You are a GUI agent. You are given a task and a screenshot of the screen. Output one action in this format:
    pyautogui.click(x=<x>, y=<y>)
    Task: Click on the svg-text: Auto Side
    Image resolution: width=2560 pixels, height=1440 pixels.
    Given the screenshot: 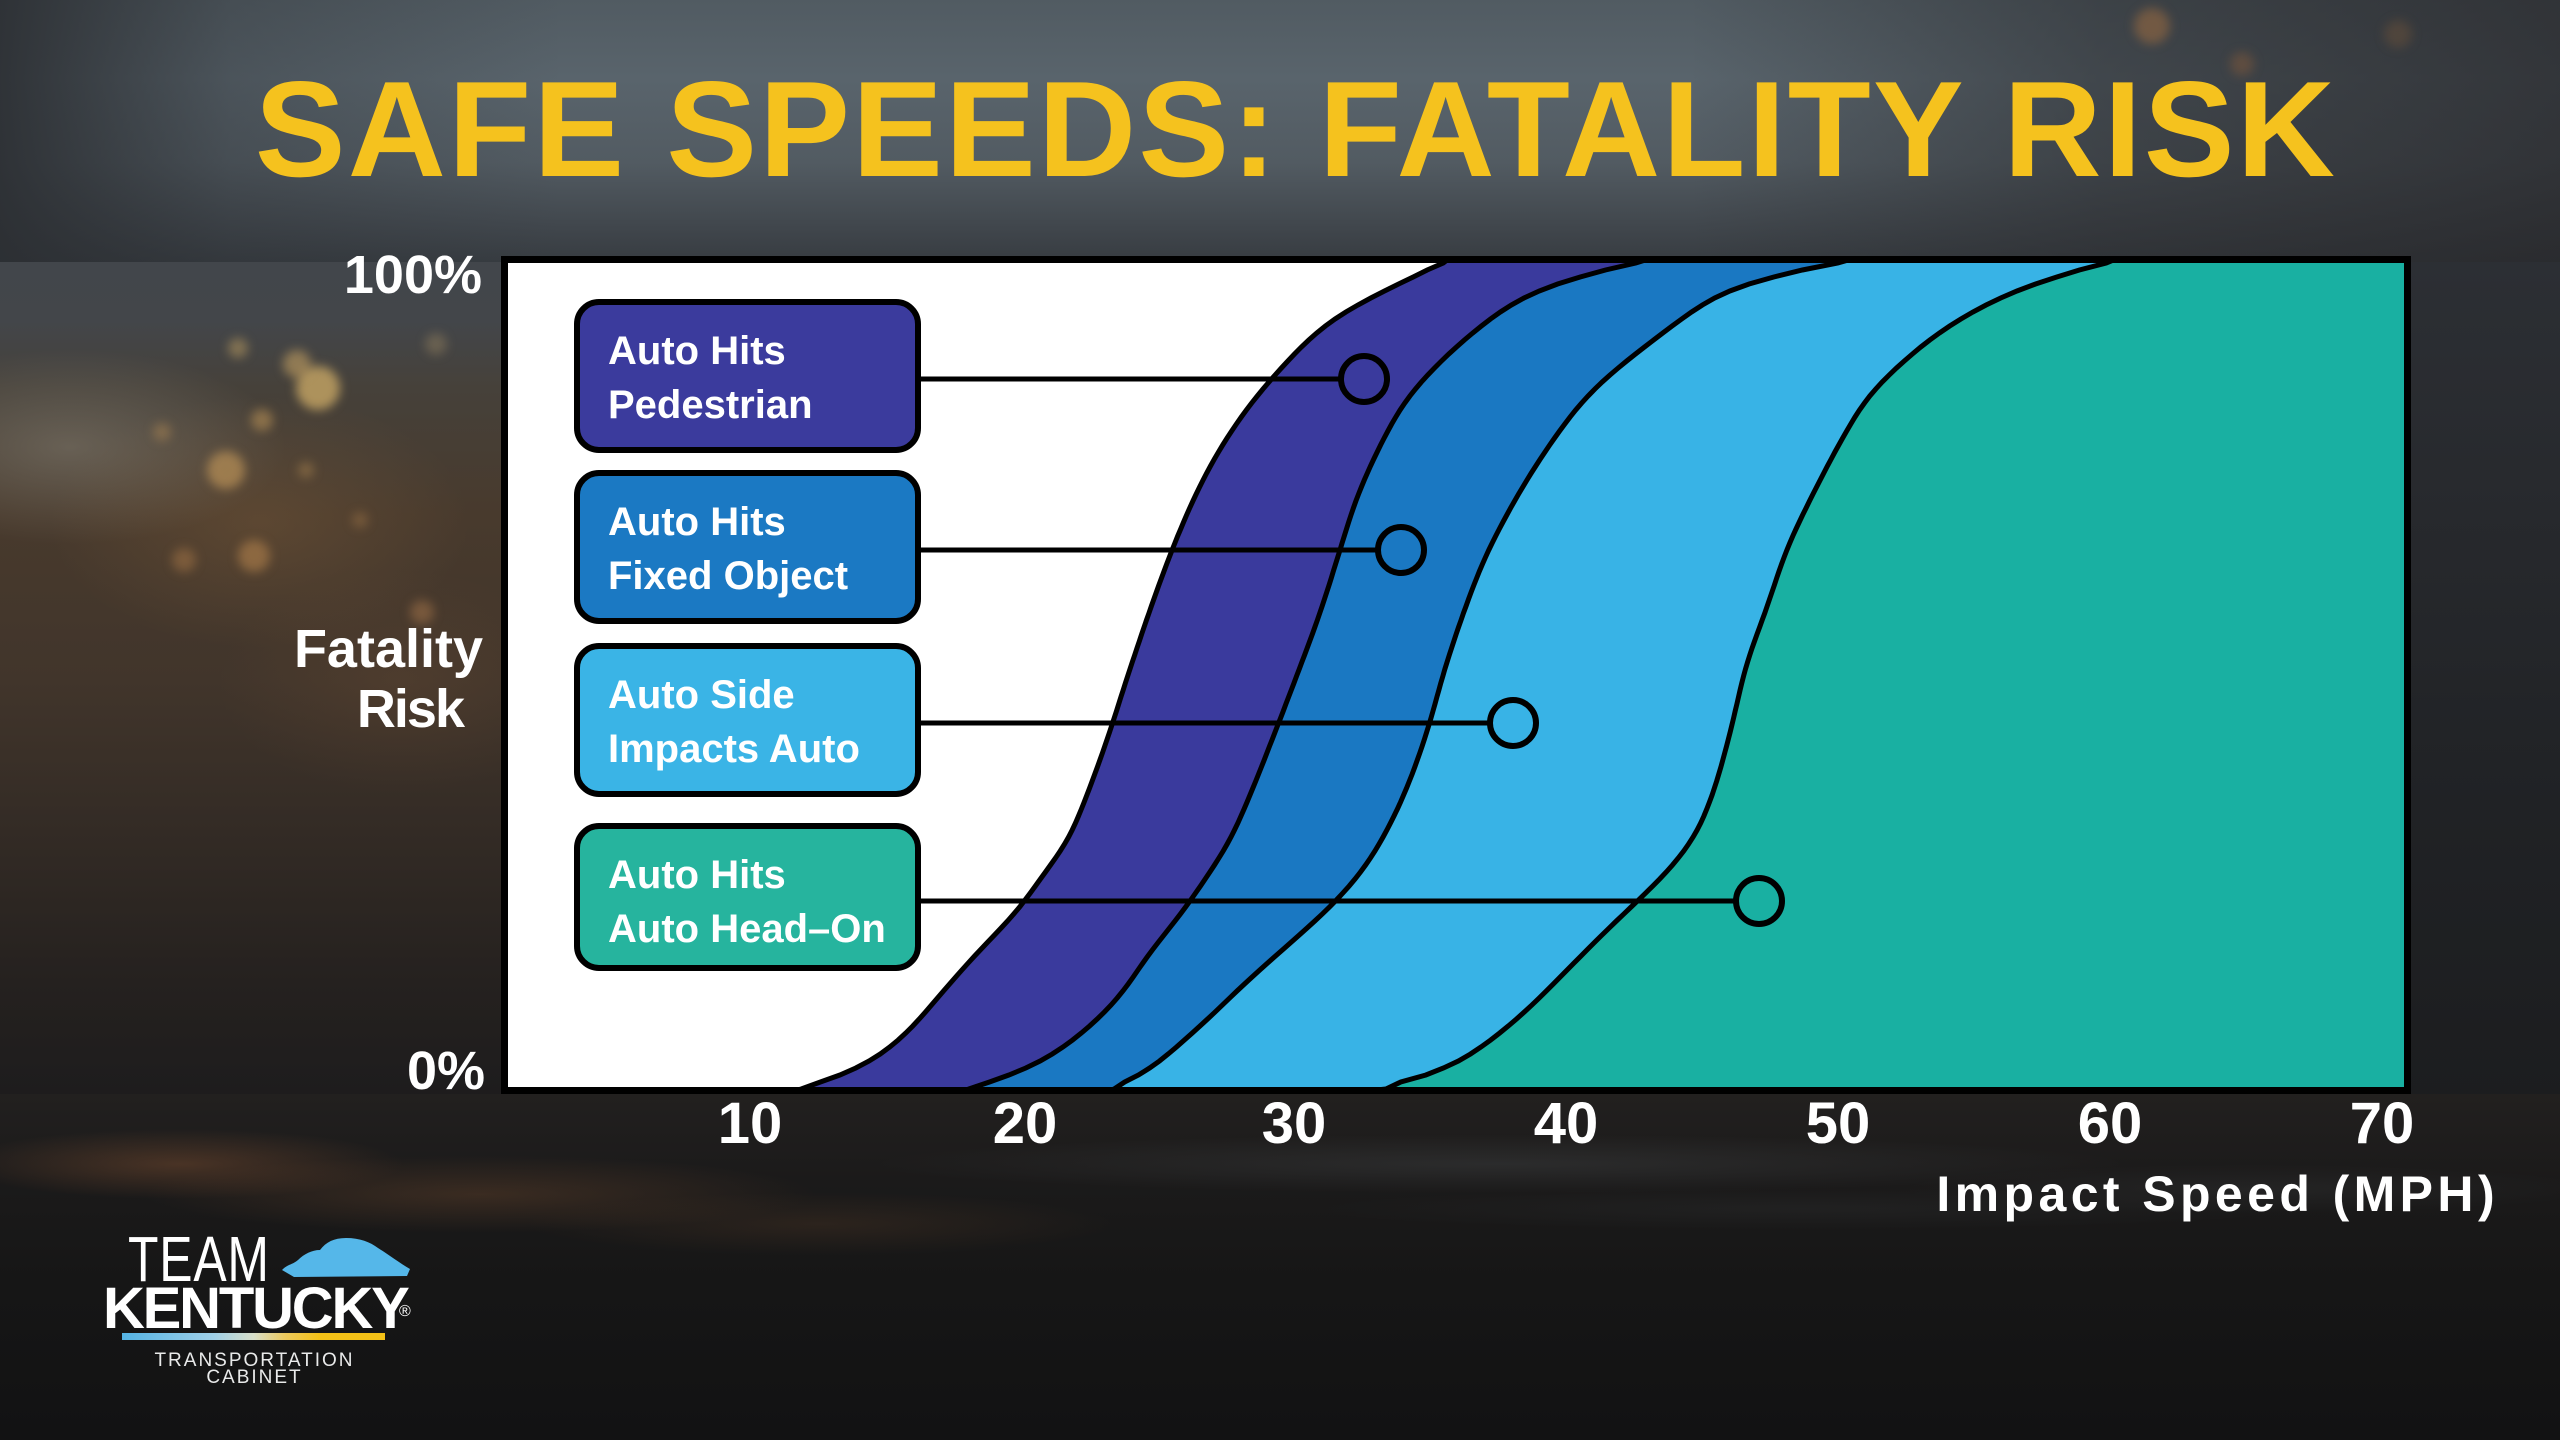 What is the action you would take?
    pyautogui.click(x=701, y=695)
    